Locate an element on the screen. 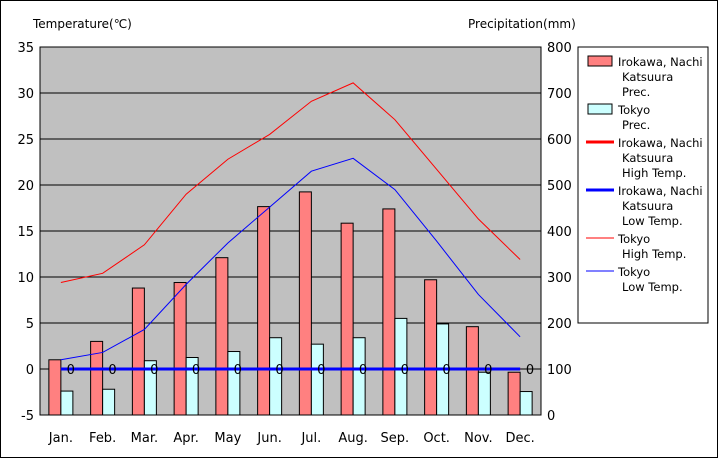 This screenshot has width=720, height=460. x-tick-label: Jun. is located at coordinates (268, 438).